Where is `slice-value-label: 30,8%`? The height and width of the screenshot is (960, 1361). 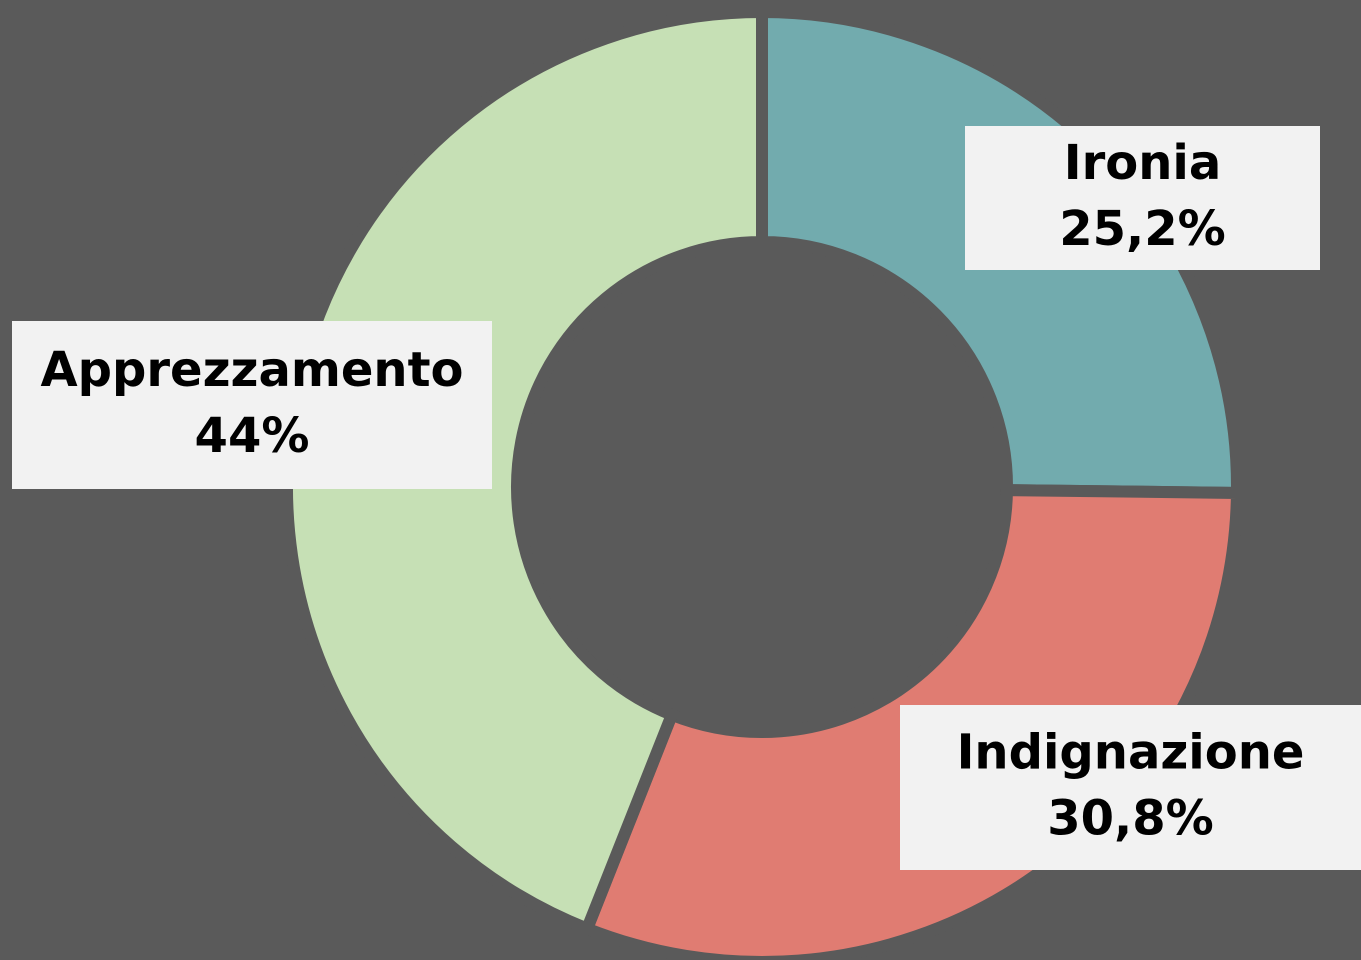
slice-value-label: 30,8% is located at coordinates (1130, 819).